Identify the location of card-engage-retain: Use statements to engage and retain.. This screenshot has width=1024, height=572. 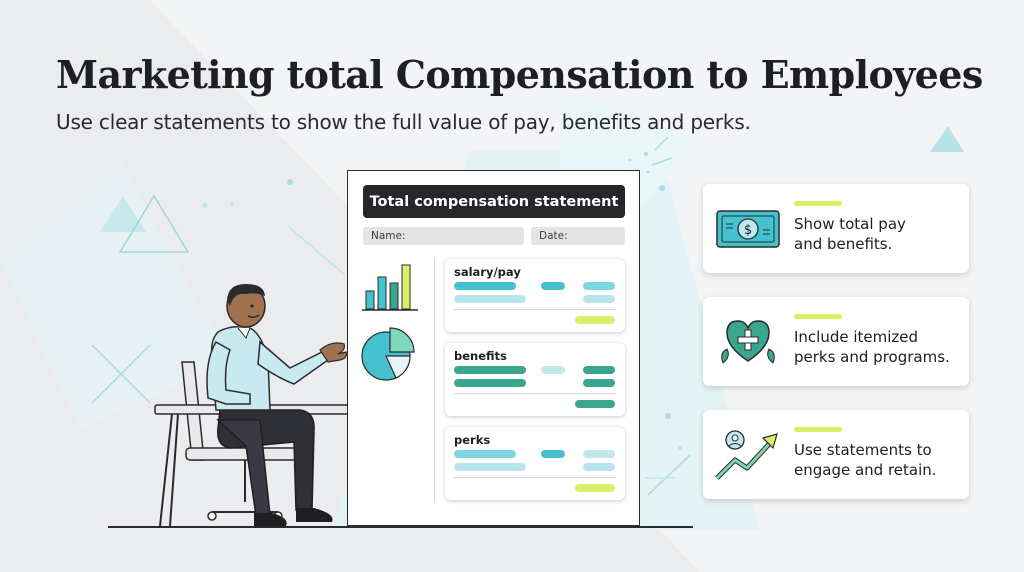
(836, 454).